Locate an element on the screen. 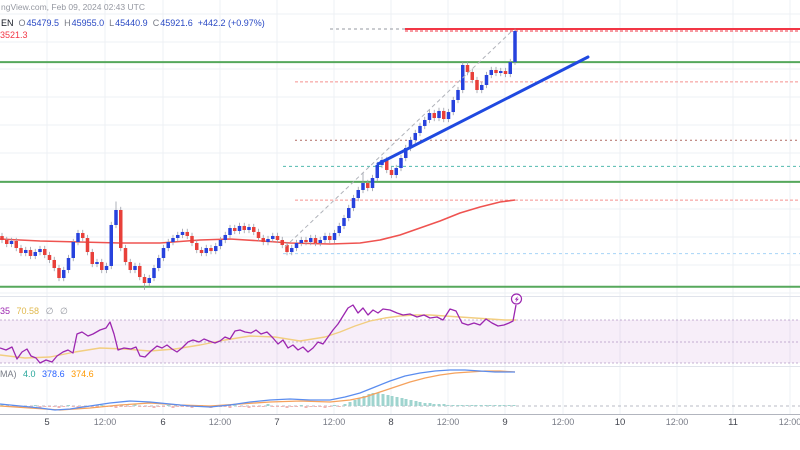 The image size is (800, 450). change-value: +442.2 (+0.97%) is located at coordinates (231, 23).